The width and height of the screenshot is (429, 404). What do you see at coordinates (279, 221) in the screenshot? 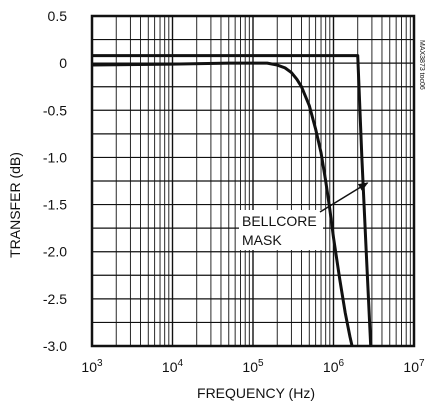
I see `annotation-line-1: BELLCORE` at bounding box center [279, 221].